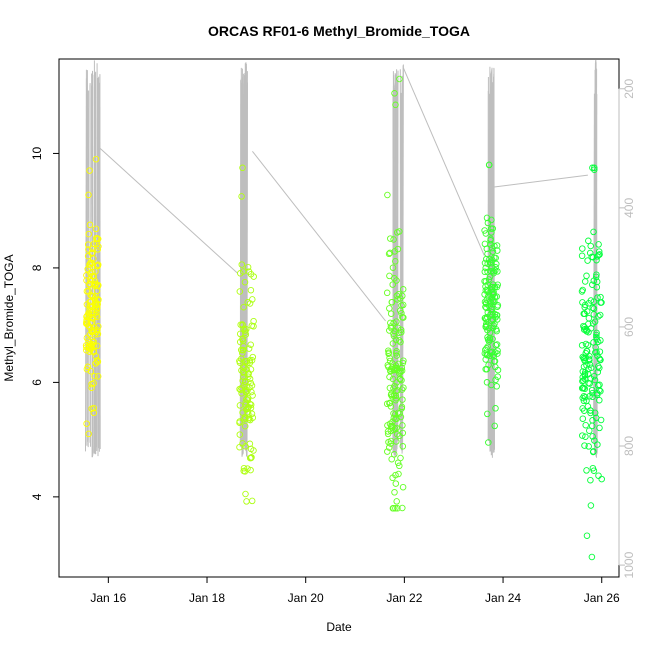 Image resolution: width=650 pixels, height=650 pixels. Describe the element at coordinates (44, 323) in the screenshot. I see `y-axis: 4 6 8 10` at that location.